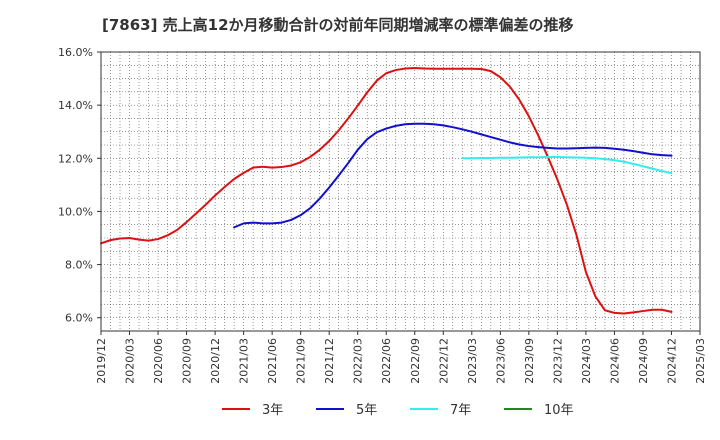 Image resolution: width=720 pixels, height=440 pixels. Describe the element at coordinates (557, 361) in the screenshot. I see `x-tick-label: 2023/12` at that location.